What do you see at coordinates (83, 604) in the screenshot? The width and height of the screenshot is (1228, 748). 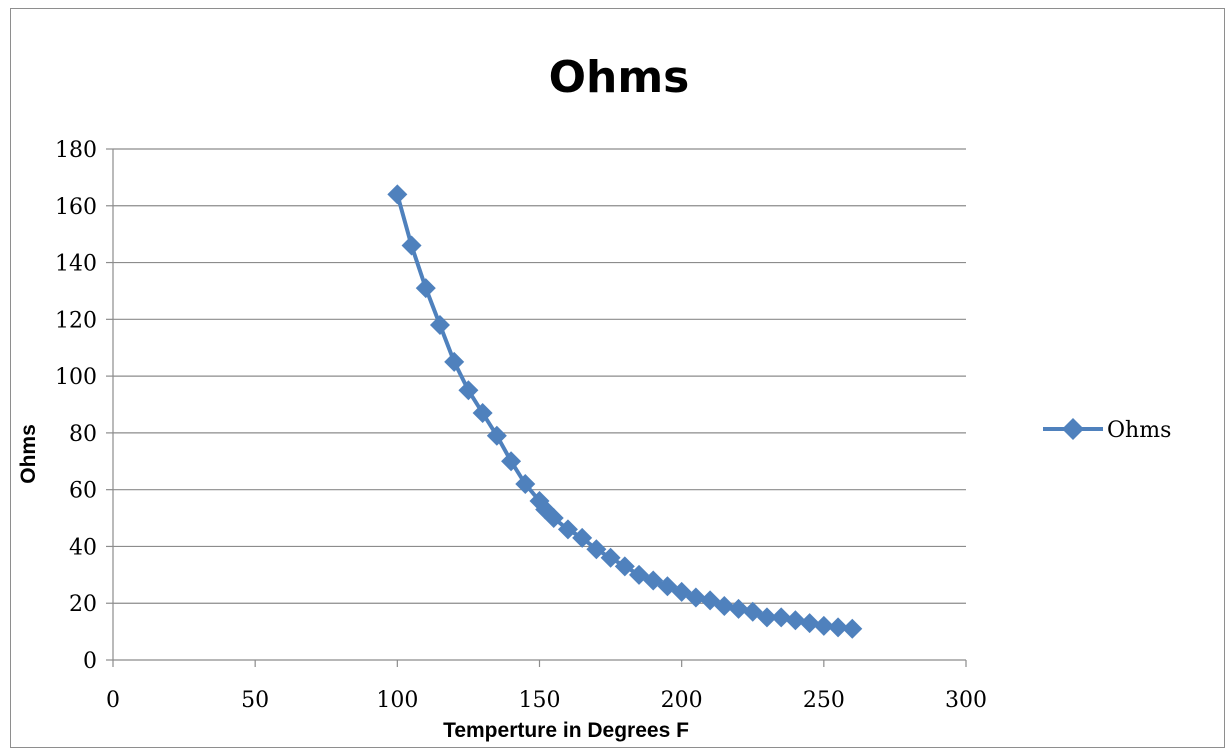 I see `y-tick-label: 20` at bounding box center [83, 604].